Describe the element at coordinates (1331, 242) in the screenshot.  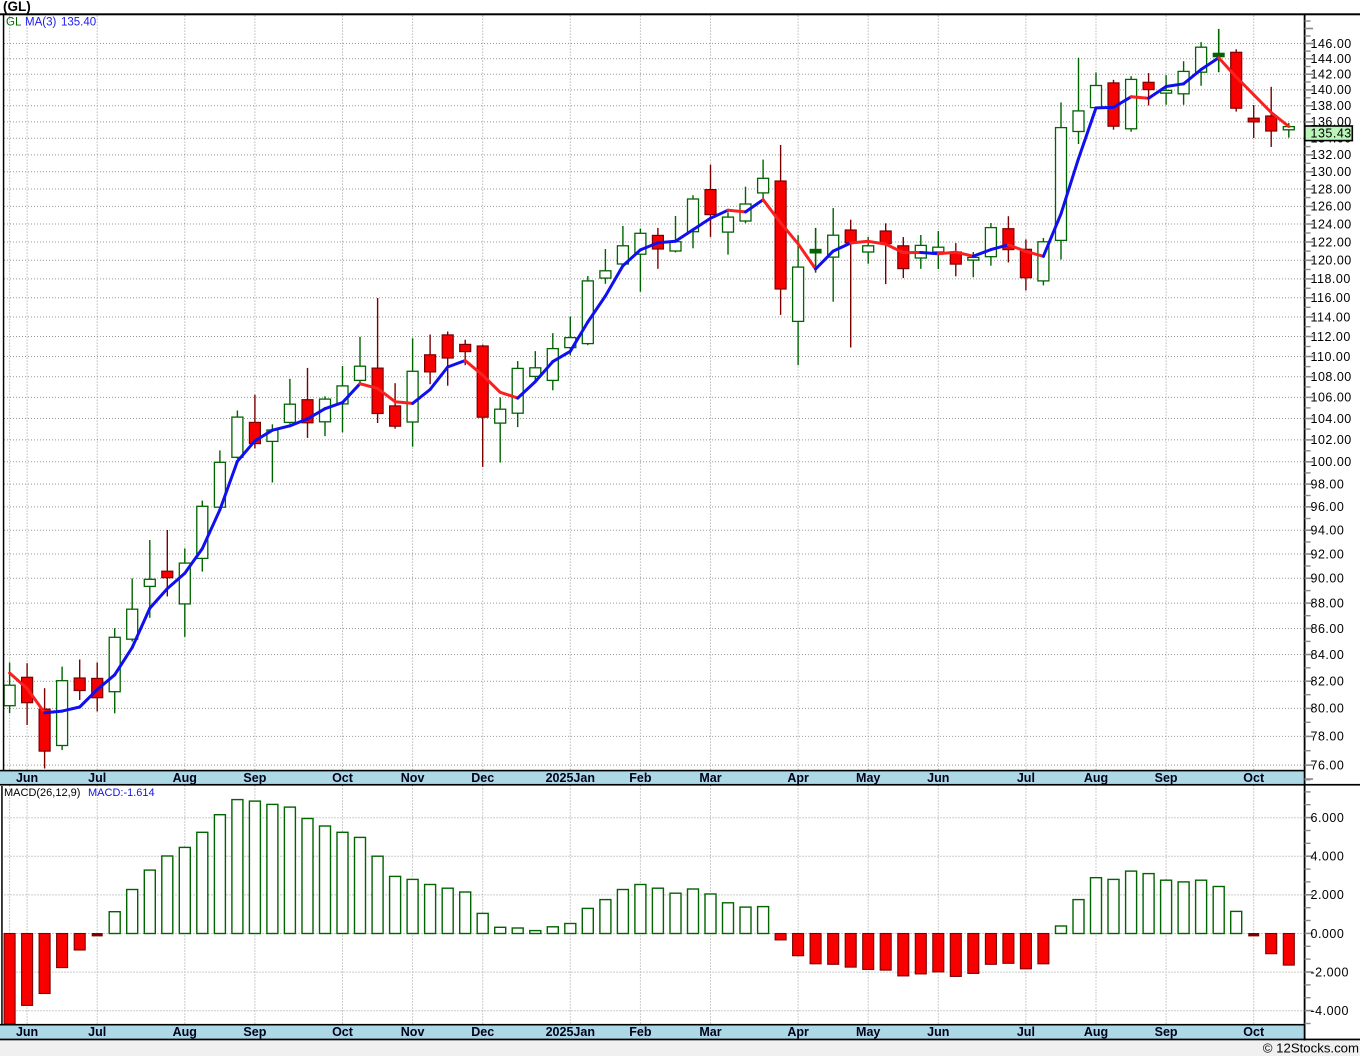
I see `svg-text: 122.00` at that location.